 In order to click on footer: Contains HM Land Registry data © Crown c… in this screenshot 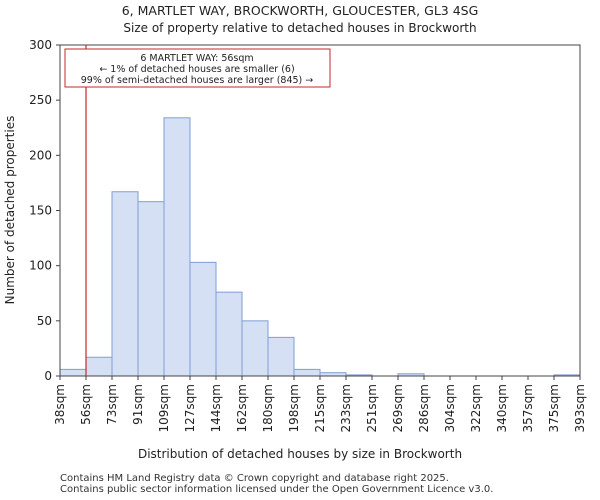, I will do `click(276, 484)`.